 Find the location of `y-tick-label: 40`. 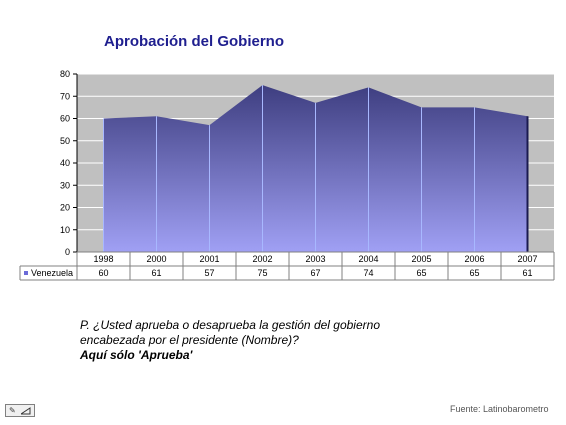

y-tick-label: 40 is located at coordinates (65, 163).